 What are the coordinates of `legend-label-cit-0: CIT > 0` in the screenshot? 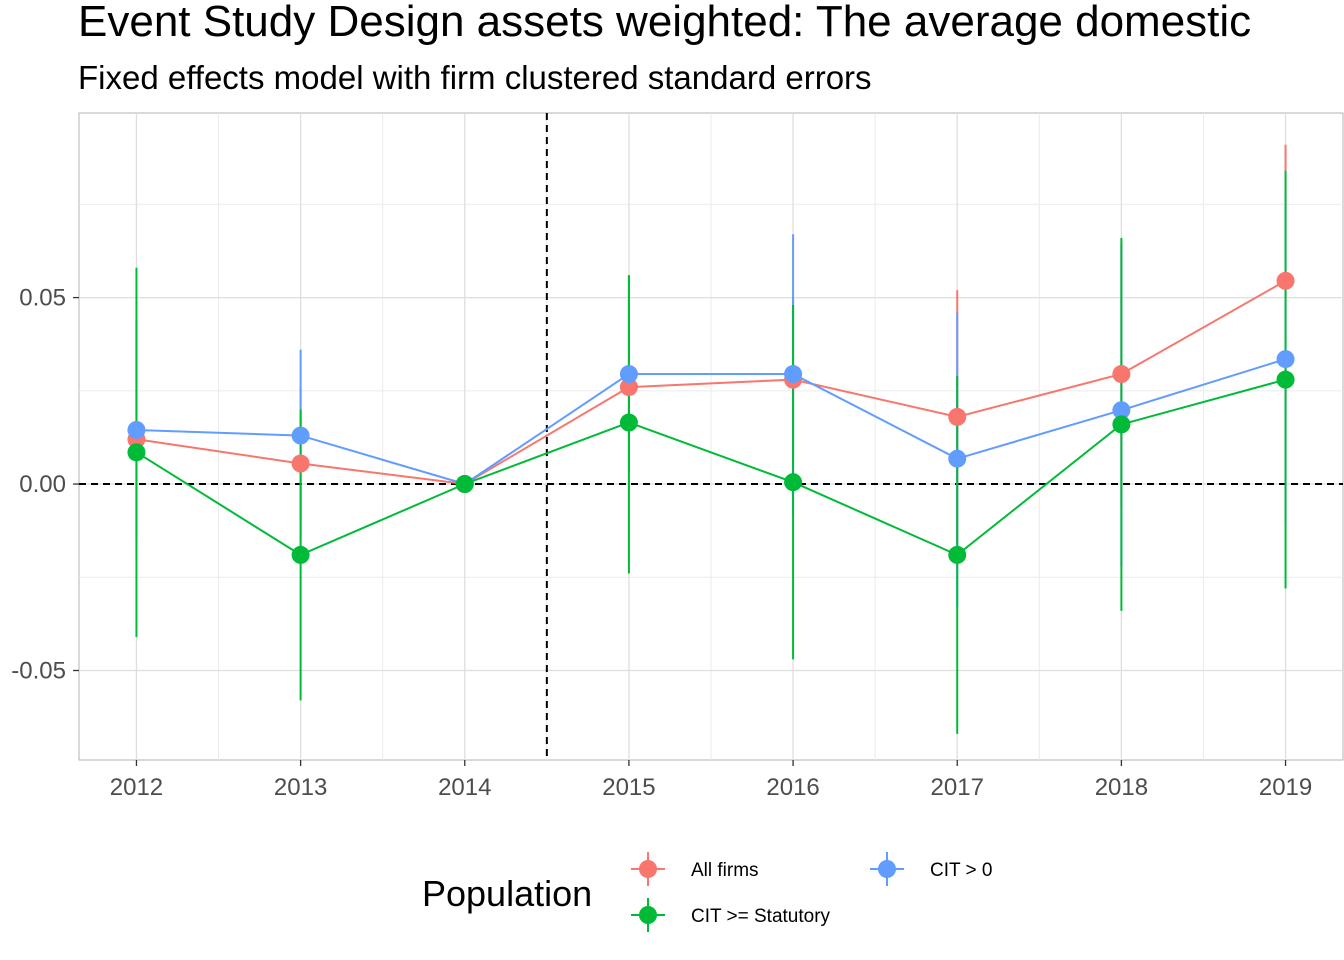 It's located at (961, 870).